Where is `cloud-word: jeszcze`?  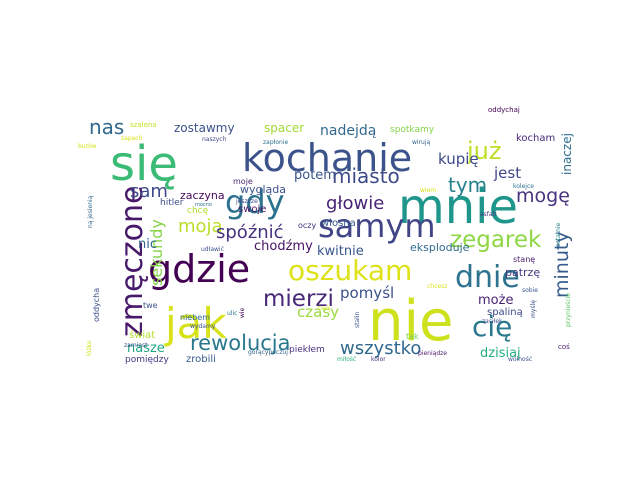
cloud-word: jeszcze is located at coordinates (246, 201).